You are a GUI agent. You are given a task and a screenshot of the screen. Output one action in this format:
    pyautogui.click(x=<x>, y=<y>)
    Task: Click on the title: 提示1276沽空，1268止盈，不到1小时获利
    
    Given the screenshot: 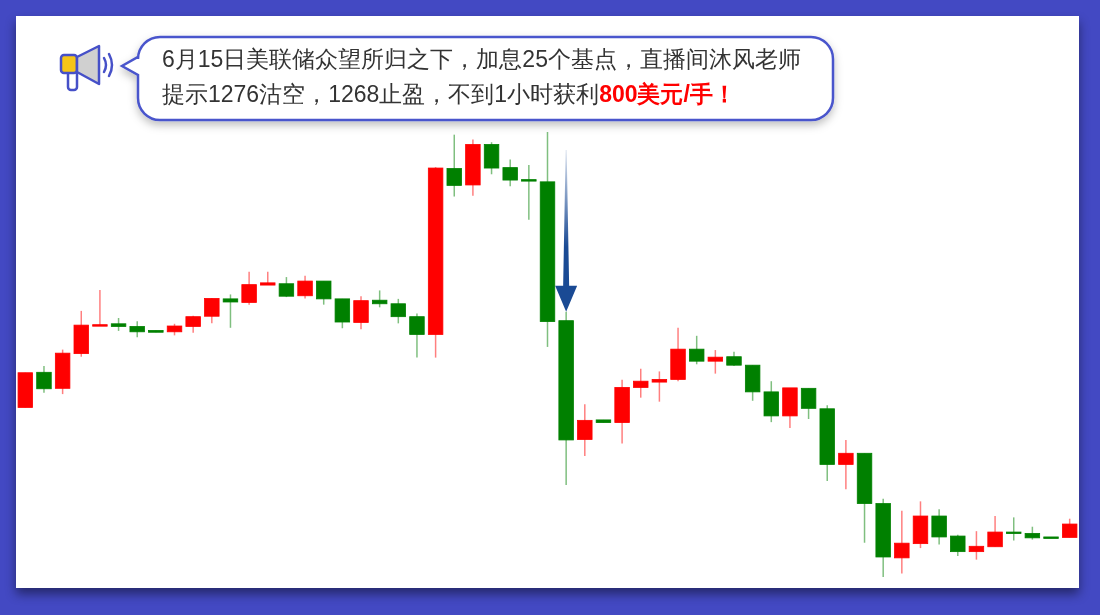 What is the action you would take?
    pyautogui.click(x=381, y=94)
    